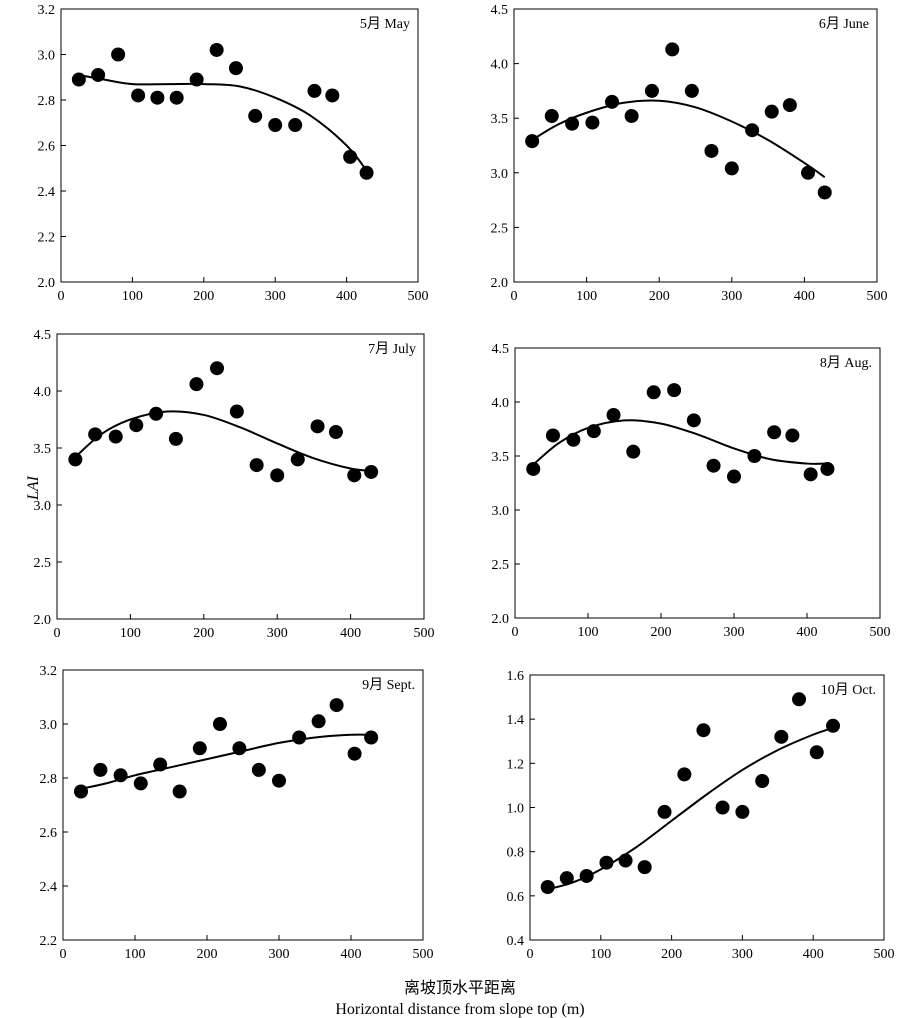 The image size is (900, 1018). What do you see at coordinates (388, 685) in the screenshot?
I see `panel-month-label: 9月 Sept.` at bounding box center [388, 685].